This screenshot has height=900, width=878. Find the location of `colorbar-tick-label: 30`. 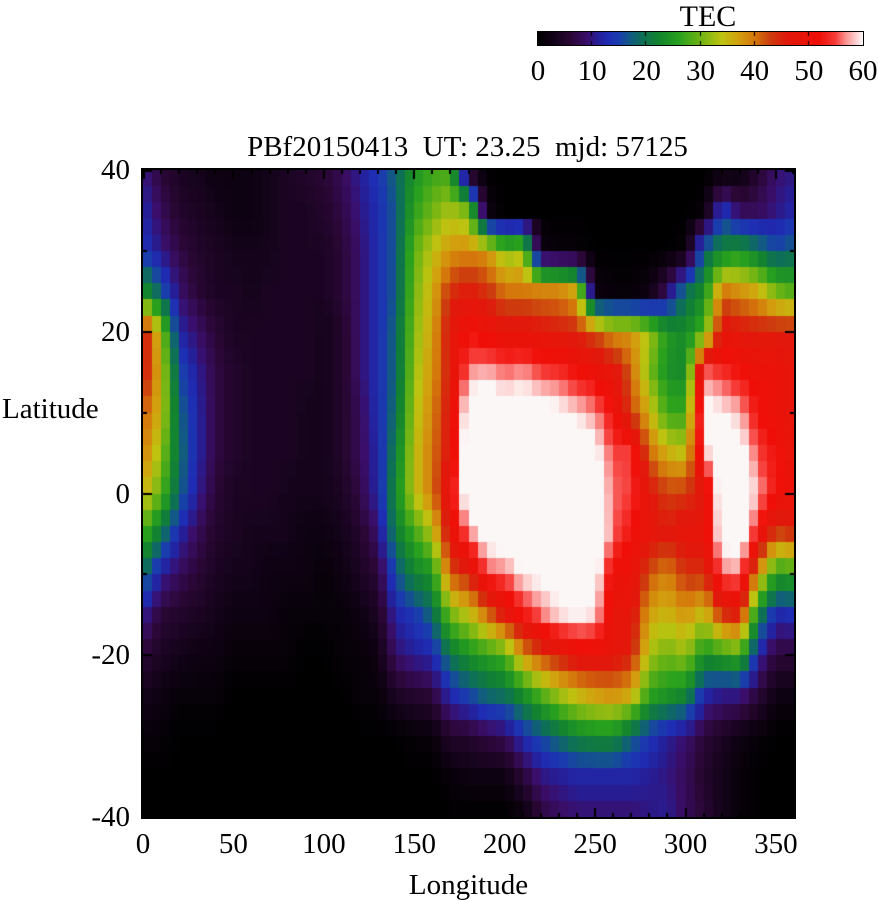

colorbar-tick-label: 30 is located at coordinates (700, 71).